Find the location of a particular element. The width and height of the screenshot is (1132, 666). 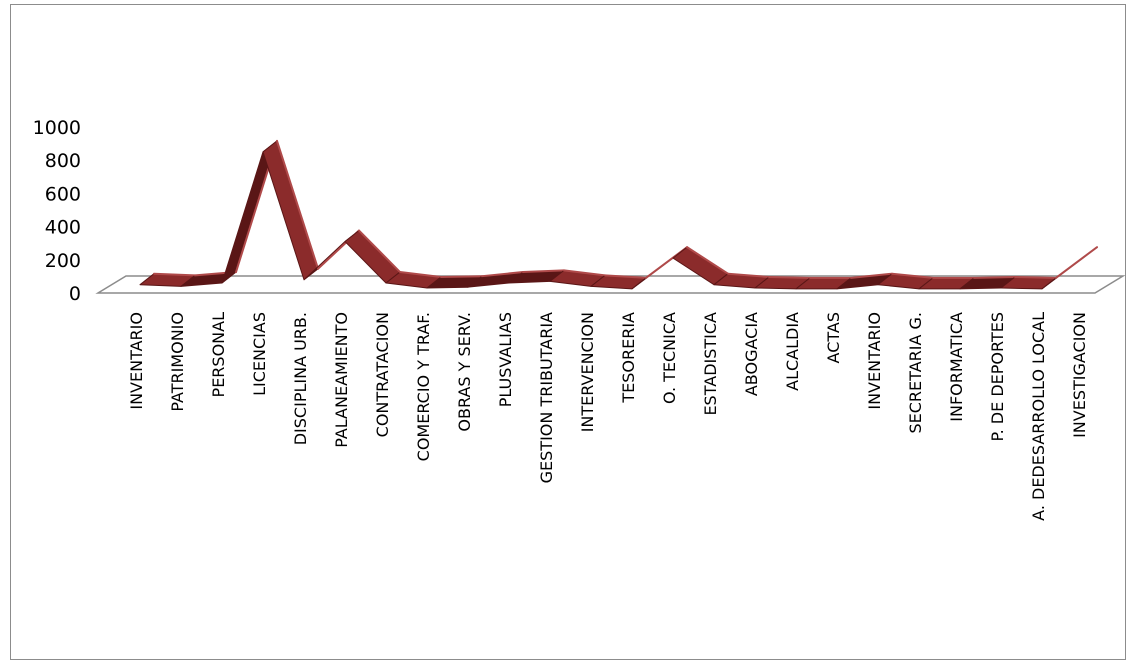

x-tick-label: A. DEDESARROLLO LOCAL is located at coordinates (1038, 416).